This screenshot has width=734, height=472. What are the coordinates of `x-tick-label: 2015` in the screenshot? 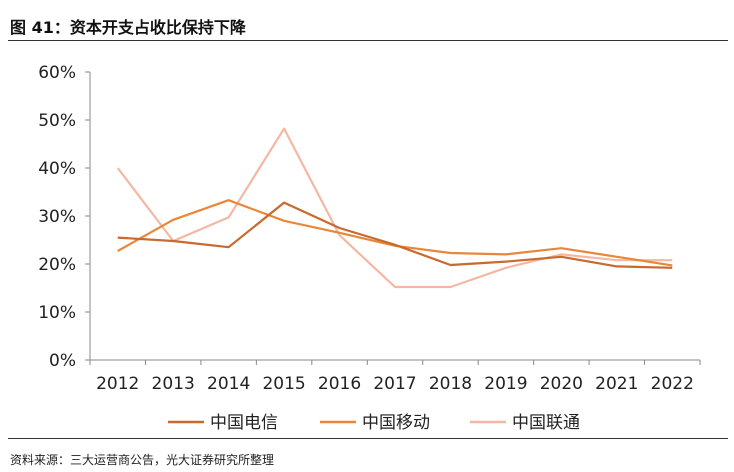 It's located at (283, 384).